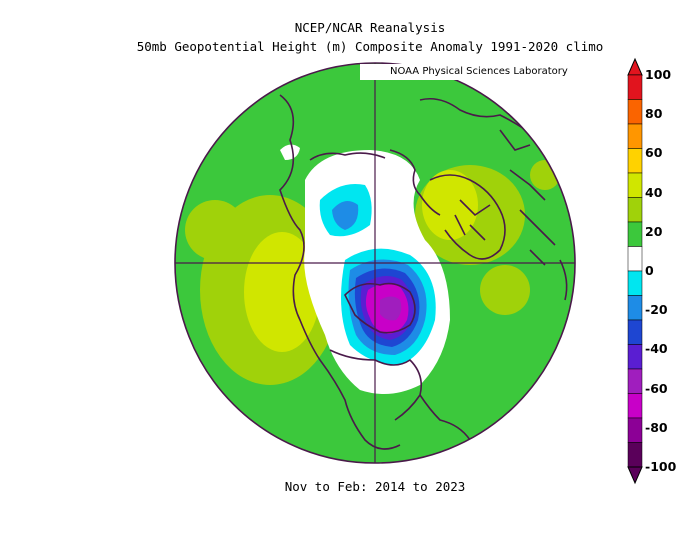  Describe the element at coordinates (661, 466) in the screenshot. I see `colorbar-tick-label: -100` at that location.